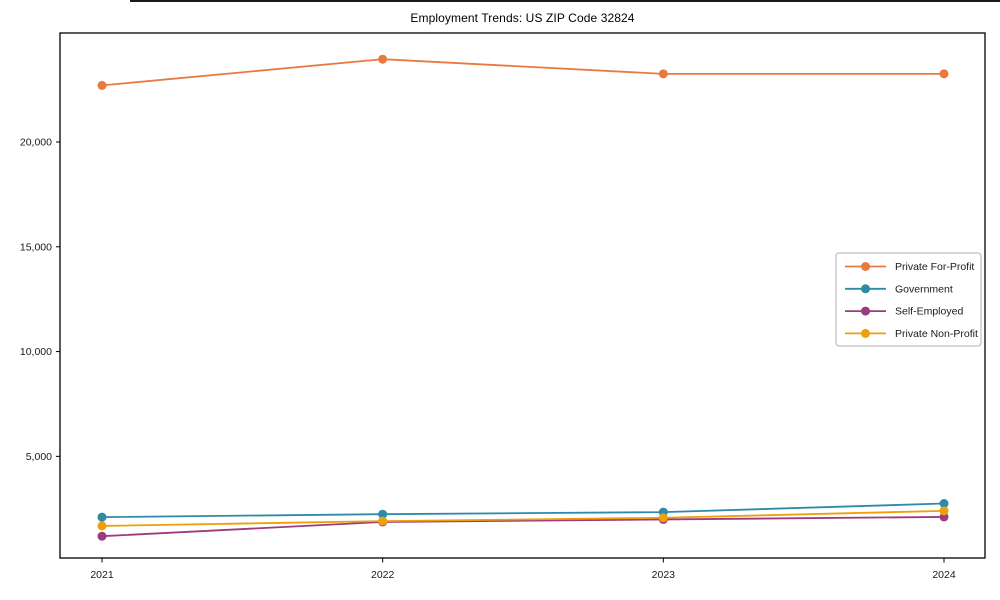 The height and width of the screenshot is (600, 1000). What do you see at coordinates (936, 334) in the screenshot?
I see `legend-label-private-non-profit: Private Non-Profit` at bounding box center [936, 334].